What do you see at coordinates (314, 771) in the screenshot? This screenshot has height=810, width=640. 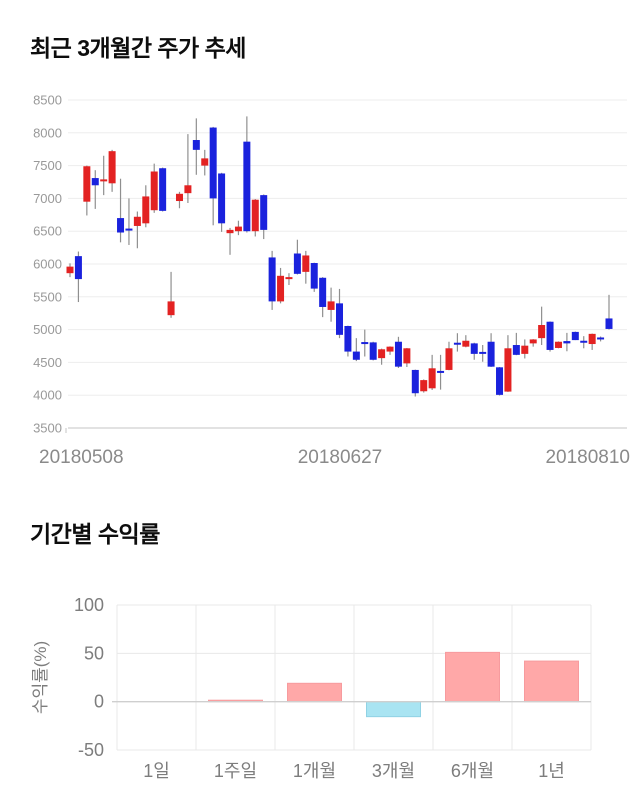 I see `category-label: 1개월` at bounding box center [314, 771].